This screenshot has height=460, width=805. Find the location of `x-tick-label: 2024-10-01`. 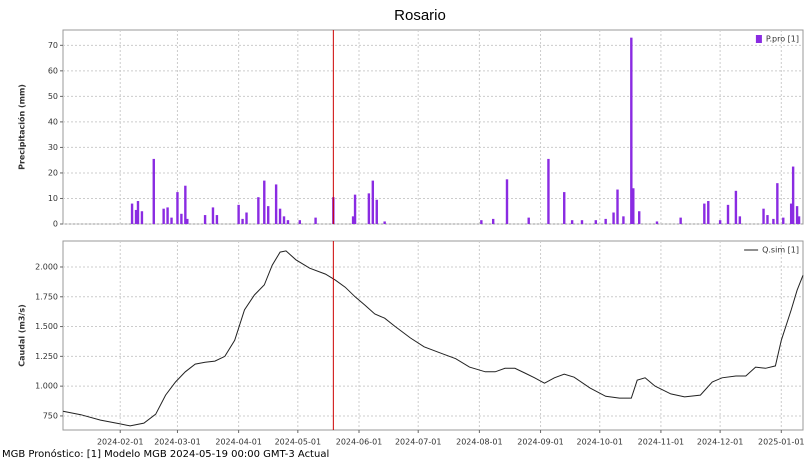

x-tick-label: 2024-10-01 is located at coordinates (599, 442).